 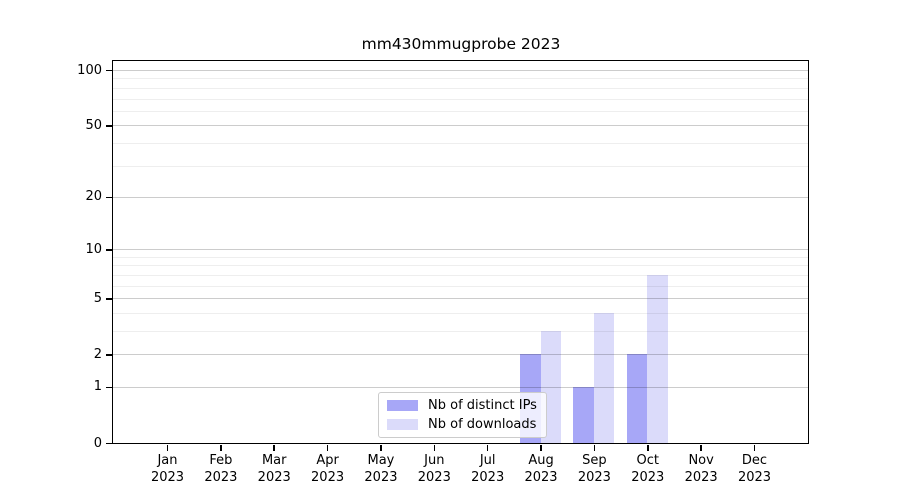 I want to click on x-tick-mark-jun, so click(x=434, y=448).